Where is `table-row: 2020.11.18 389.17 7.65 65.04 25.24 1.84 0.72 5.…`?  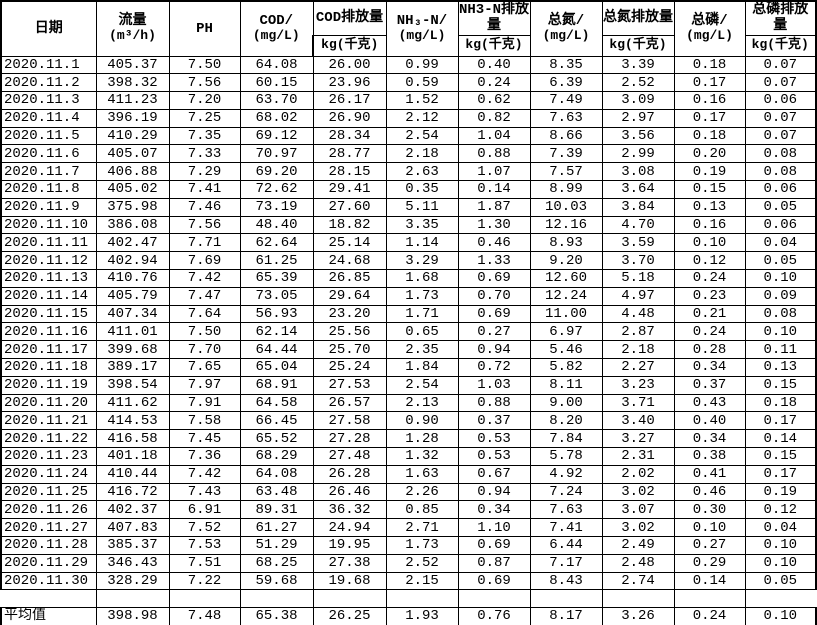 table-row: 2020.11.18 389.17 7.65 65.04 25.24 1.84 0.72 5.… is located at coordinates (408, 367).